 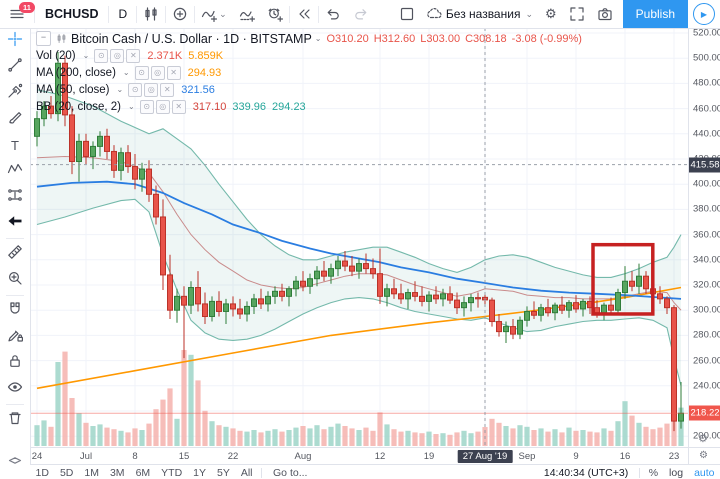 What do you see at coordinates (15, 337) in the screenshot?
I see `stay-in-drawing-mode-button` at bounding box center [15, 337].